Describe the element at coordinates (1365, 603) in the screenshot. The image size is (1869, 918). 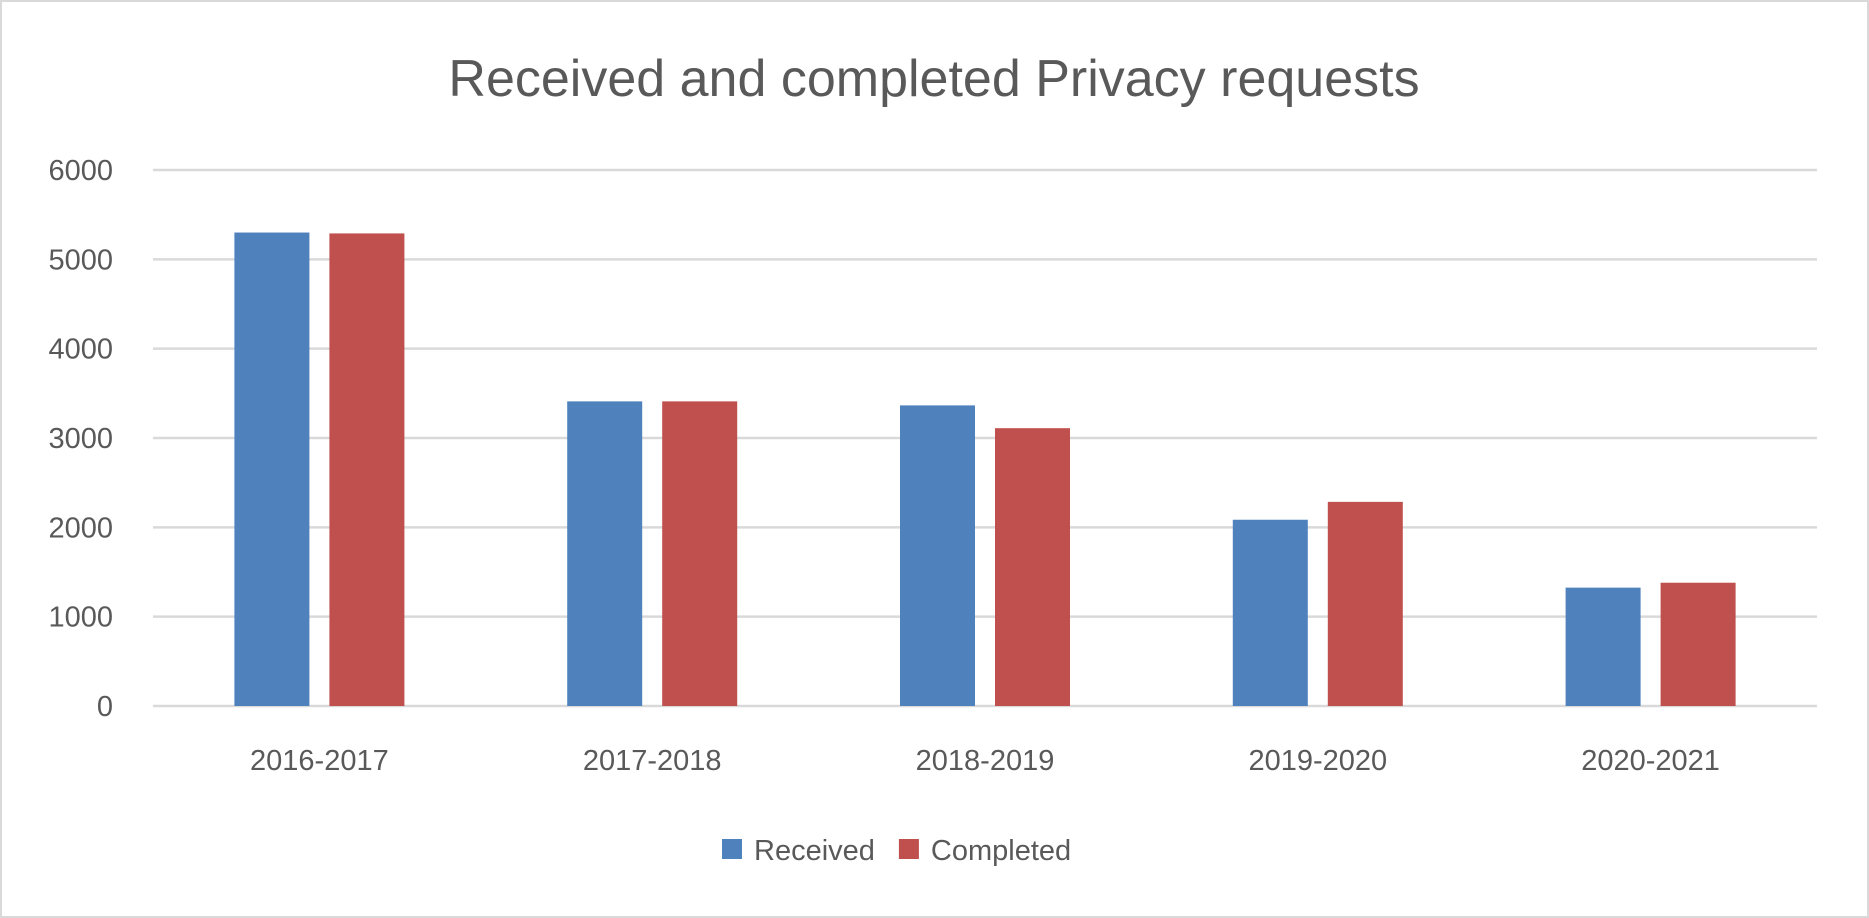
I see `bar-completed-2019-2020` at that location.